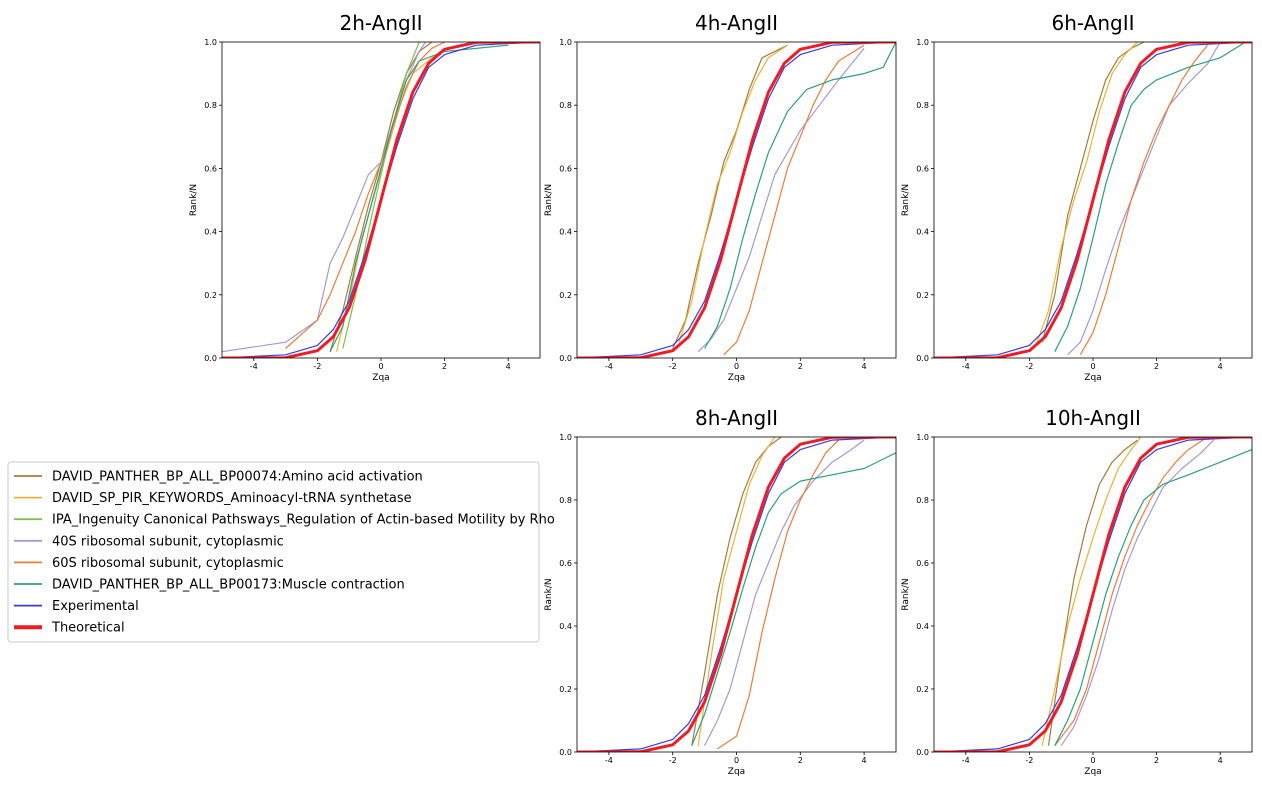 The image size is (1262, 785). Describe the element at coordinates (380, 23) in the screenshot. I see `chart-title: 2h-AngII` at that location.